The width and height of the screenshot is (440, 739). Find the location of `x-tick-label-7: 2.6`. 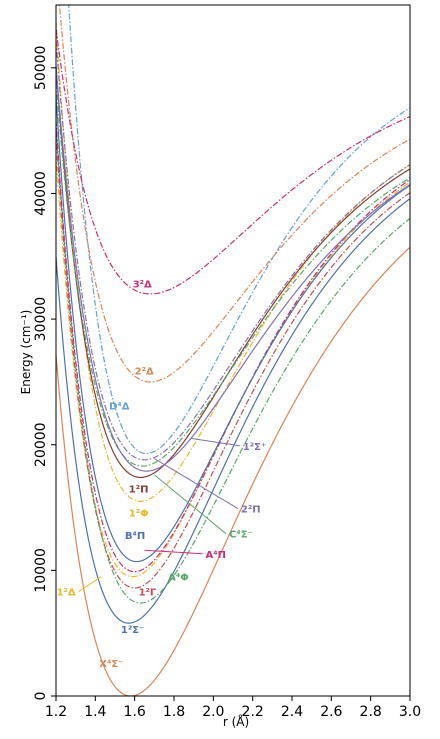

x-tick-label-7: 2.6 is located at coordinates (331, 712).